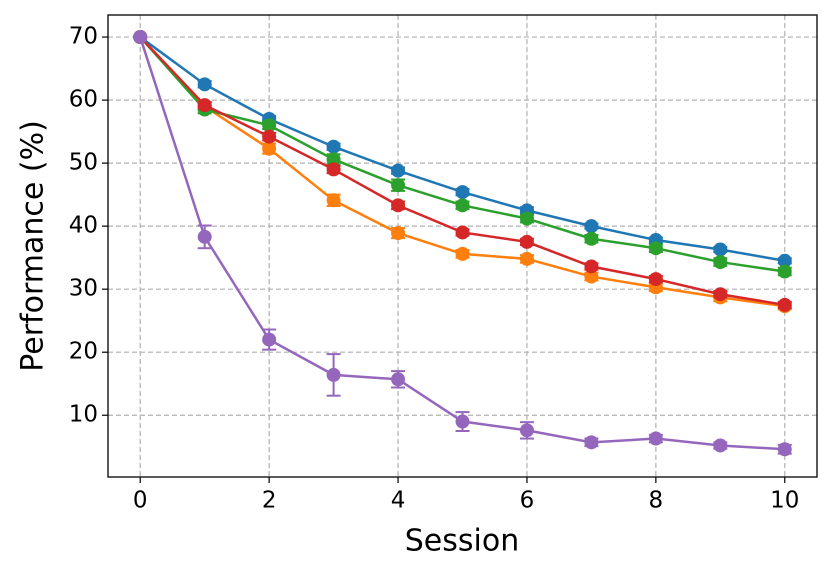 The height and width of the screenshot is (575, 832). What do you see at coordinates (83, 226) in the screenshot?
I see `y-tick-label: 40` at bounding box center [83, 226].